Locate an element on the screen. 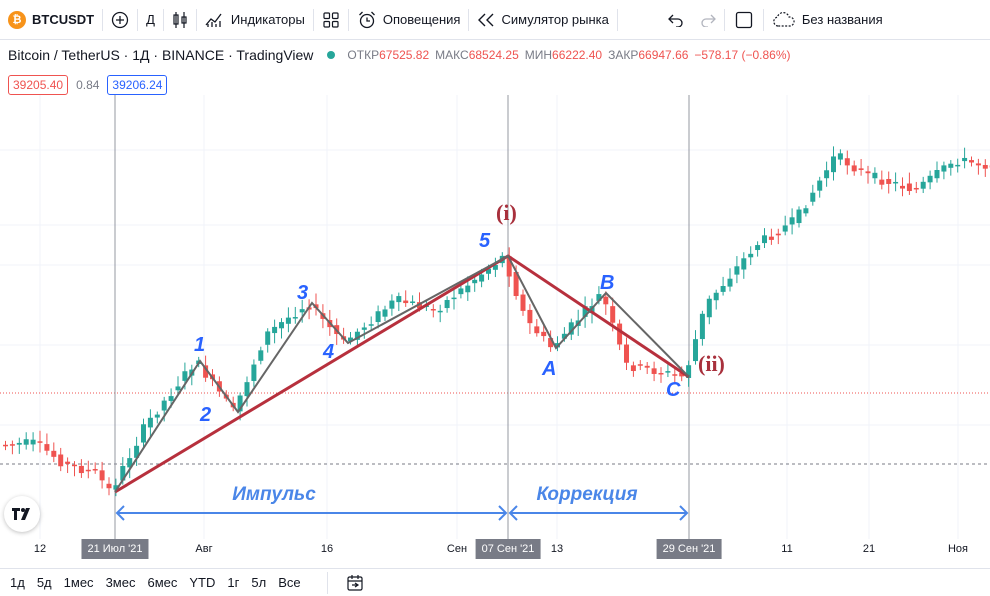  low-value: 66222.40 is located at coordinates (577, 55).